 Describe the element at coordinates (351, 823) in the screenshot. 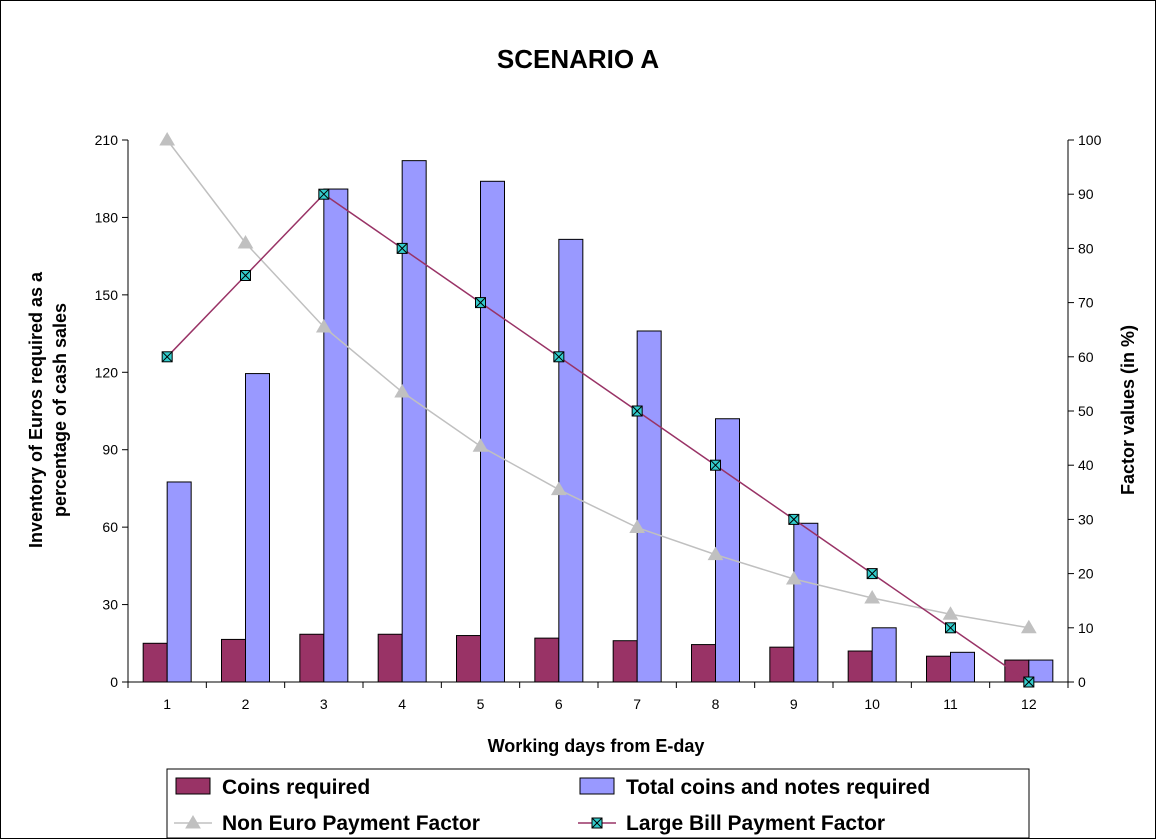

I see `legend-label-noneuro: Non Euro Payment Factor` at that location.